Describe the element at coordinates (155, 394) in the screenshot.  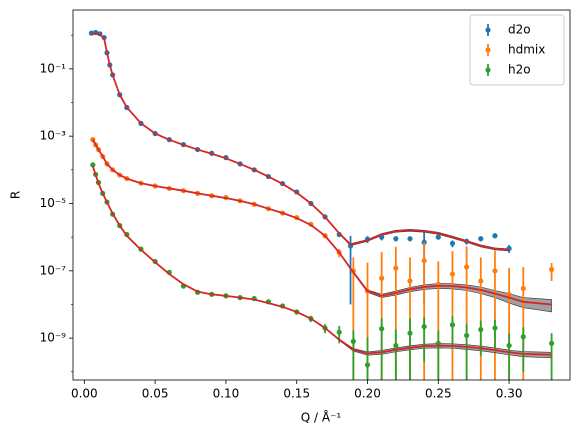
I see `x-tick-label: 0.05` at that location.